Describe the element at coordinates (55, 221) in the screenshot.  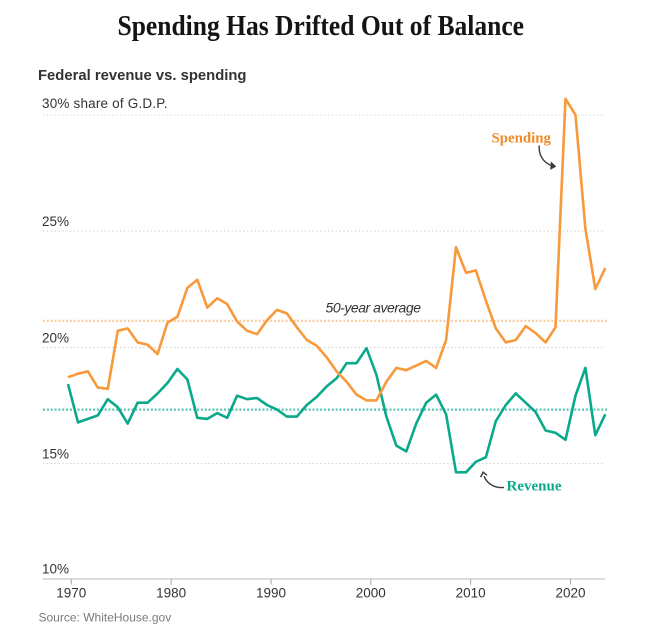
I see `svg-text: 25%` at that location.